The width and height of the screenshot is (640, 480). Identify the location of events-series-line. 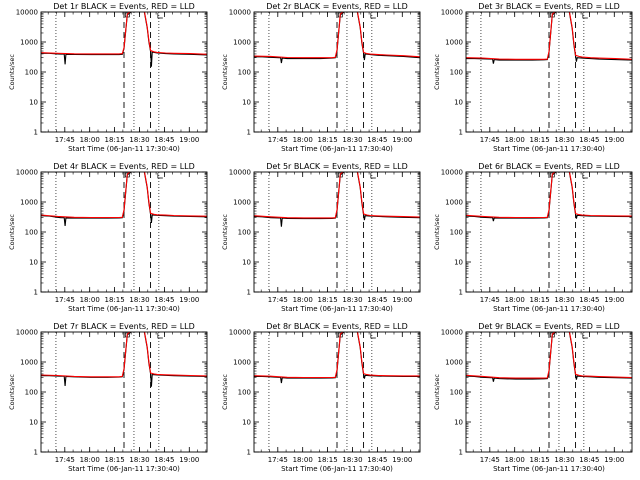
(124, 359).